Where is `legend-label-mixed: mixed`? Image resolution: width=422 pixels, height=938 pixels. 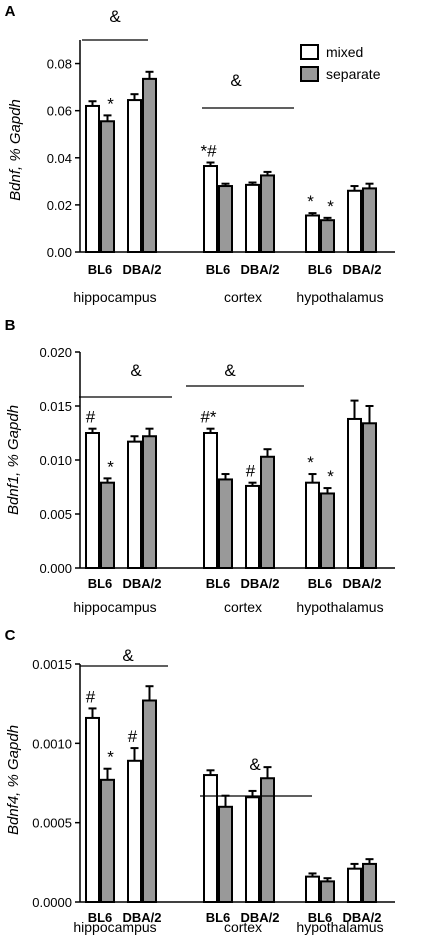 legend-label-mixed: mixed is located at coordinates (344, 52).